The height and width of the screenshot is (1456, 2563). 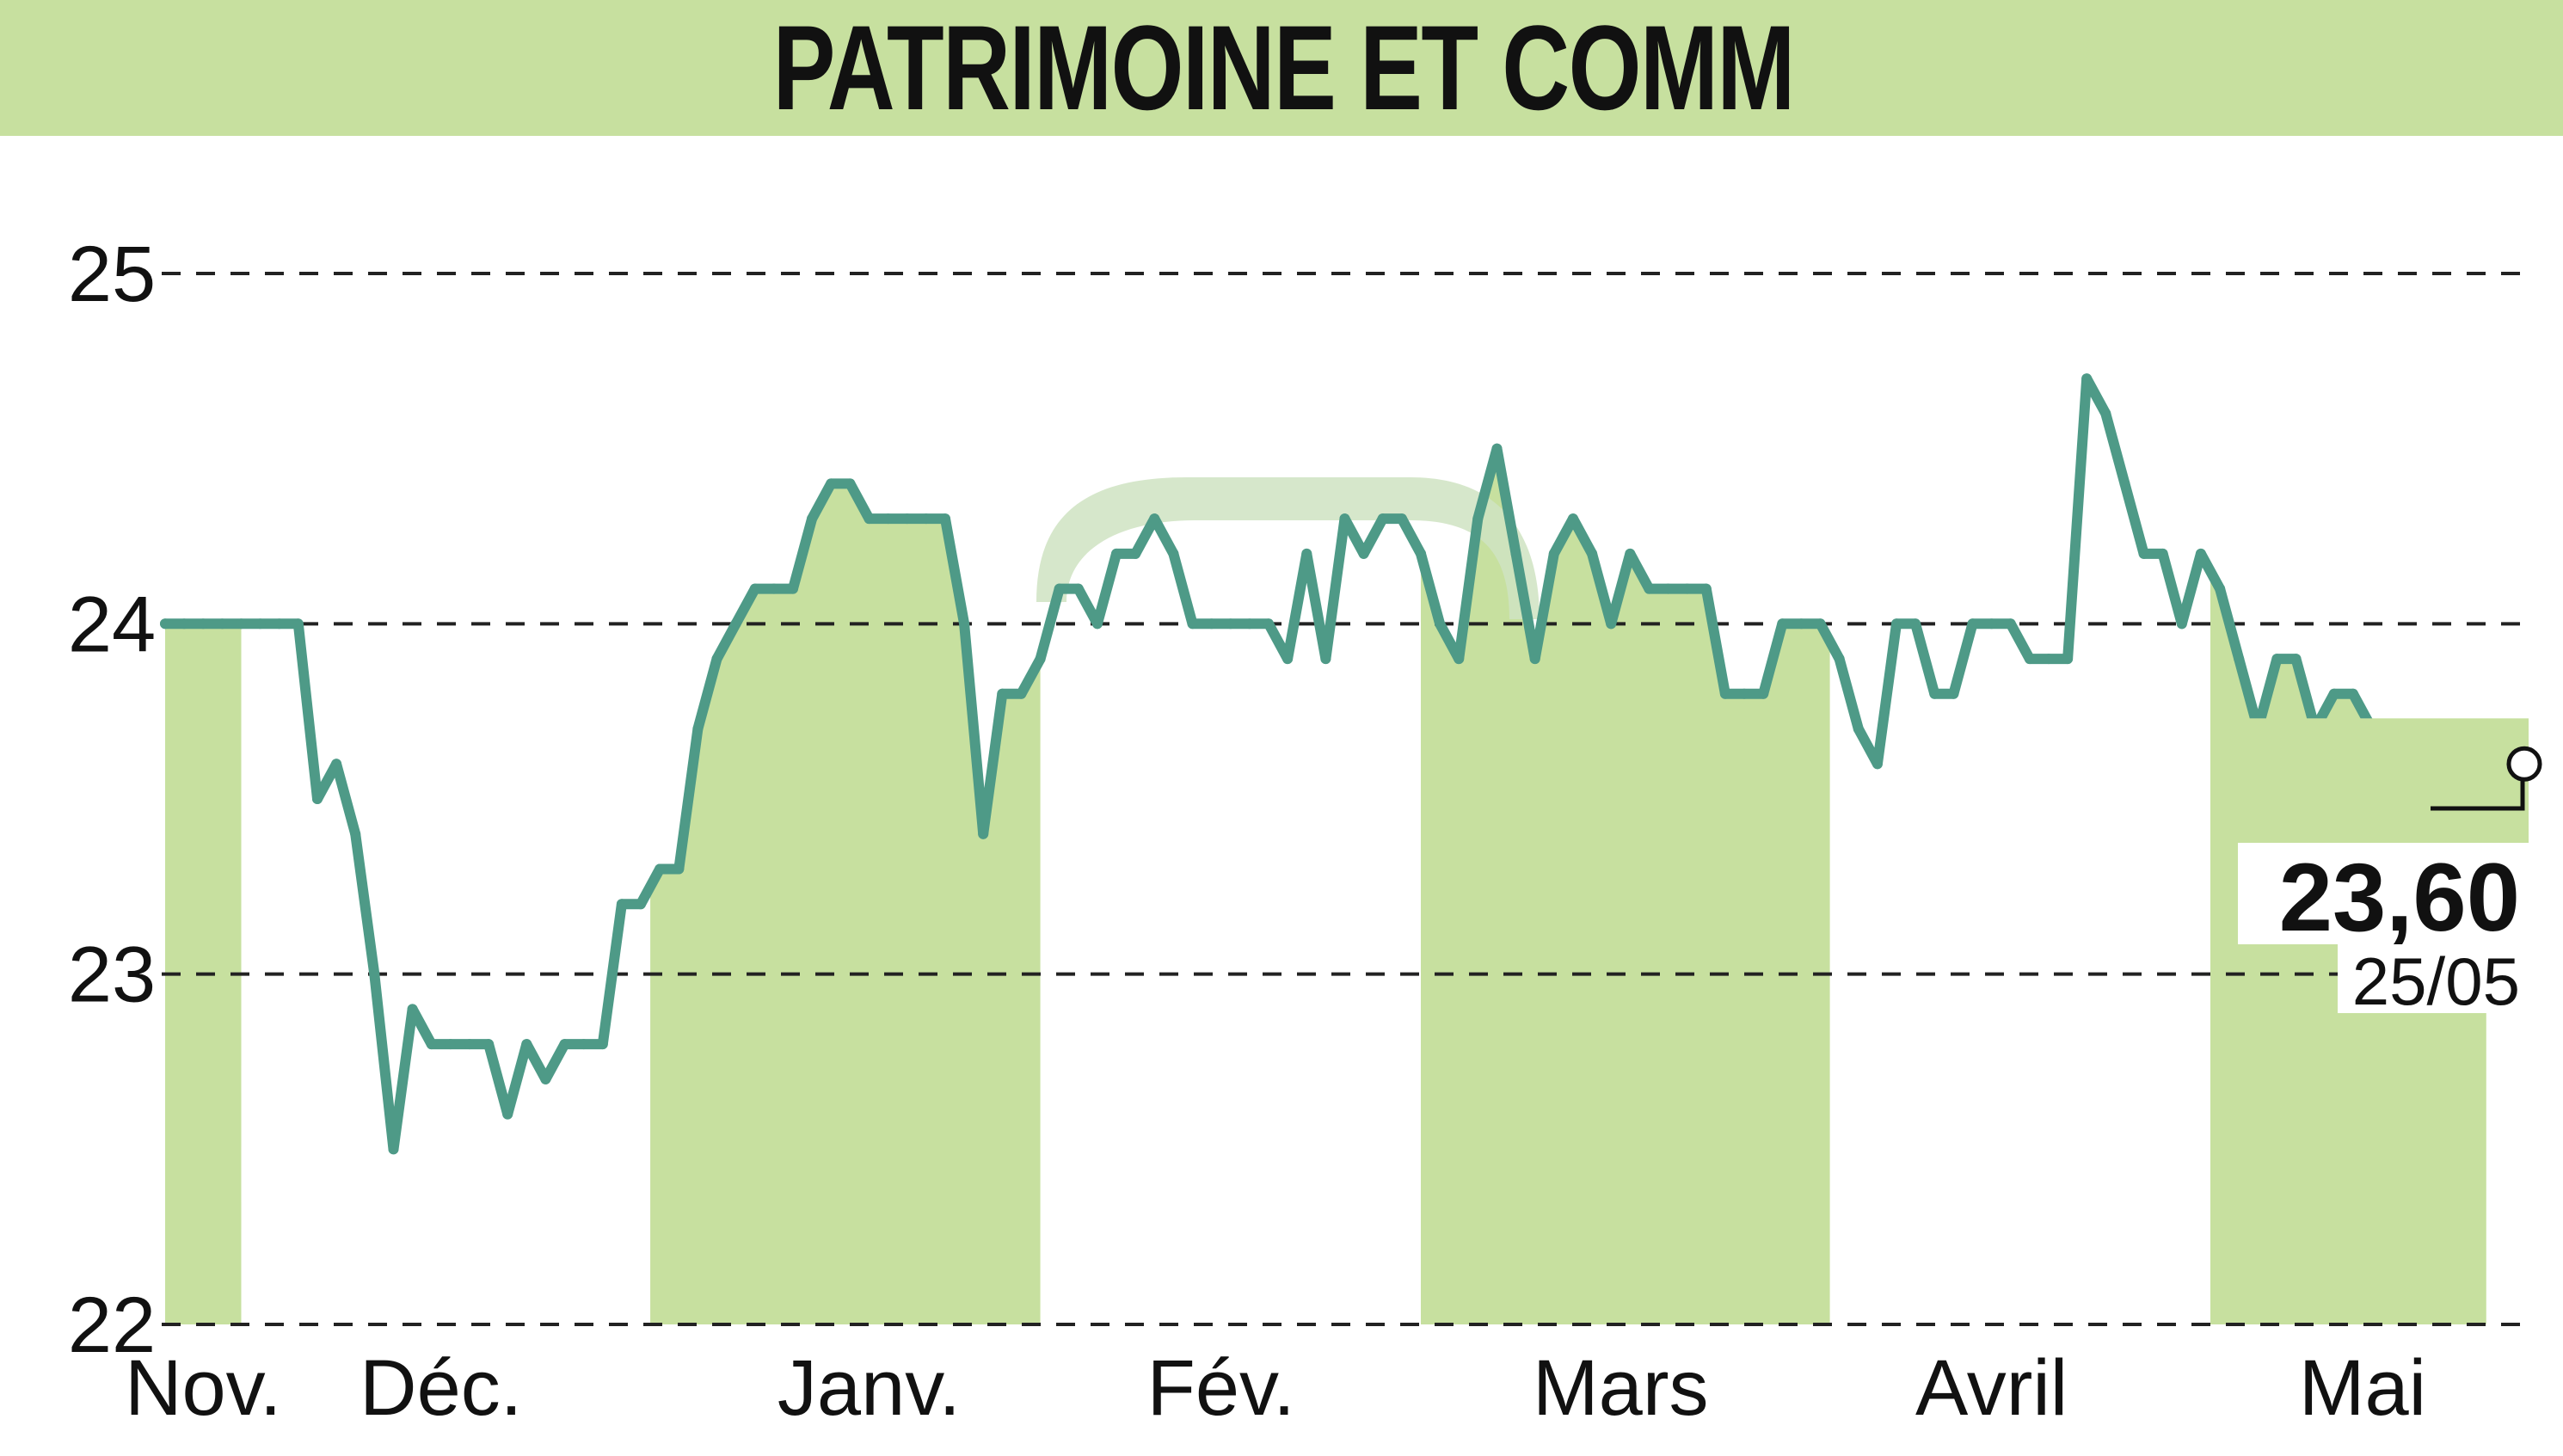 I want to click on month-label: Mai, so click(x=2362, y=1388).